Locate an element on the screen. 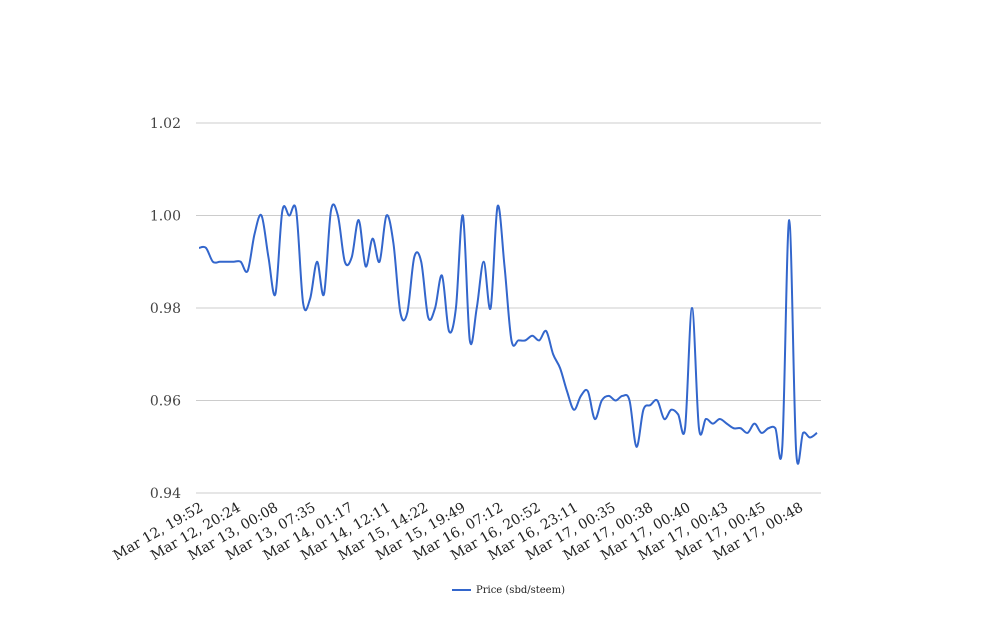 Image resolution: width=1008 pixels, height=620 pixels. y-tick-label: 1.00 is located at coordinates (165, 217).